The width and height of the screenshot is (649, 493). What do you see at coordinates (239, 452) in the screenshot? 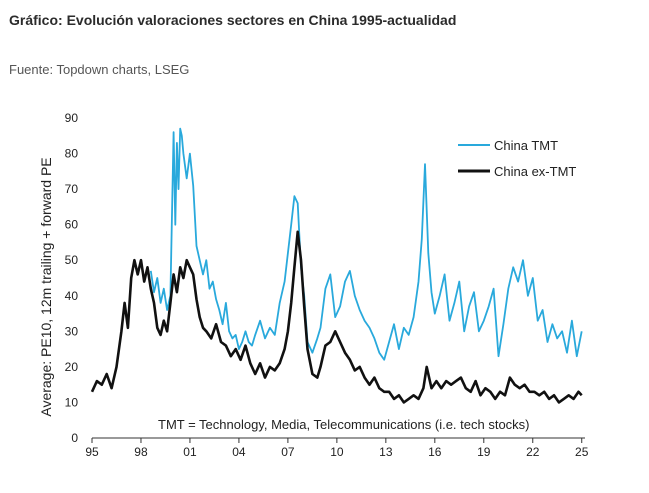
I see `x-tick-label: 04` at bounding box center [239, 452].